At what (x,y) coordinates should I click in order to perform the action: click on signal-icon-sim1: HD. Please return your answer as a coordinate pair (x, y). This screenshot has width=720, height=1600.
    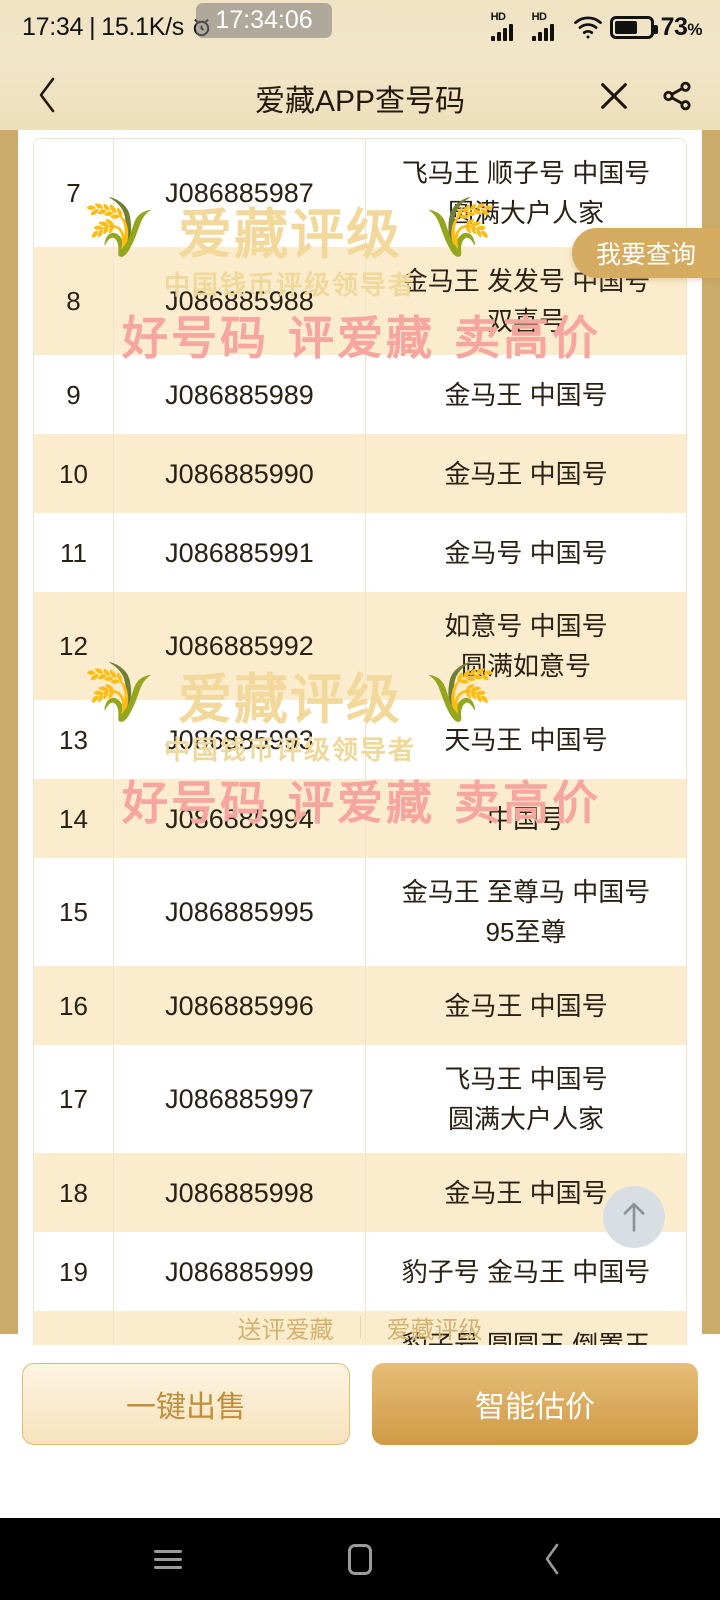
    Looking at the image, I should click on (507, 26).